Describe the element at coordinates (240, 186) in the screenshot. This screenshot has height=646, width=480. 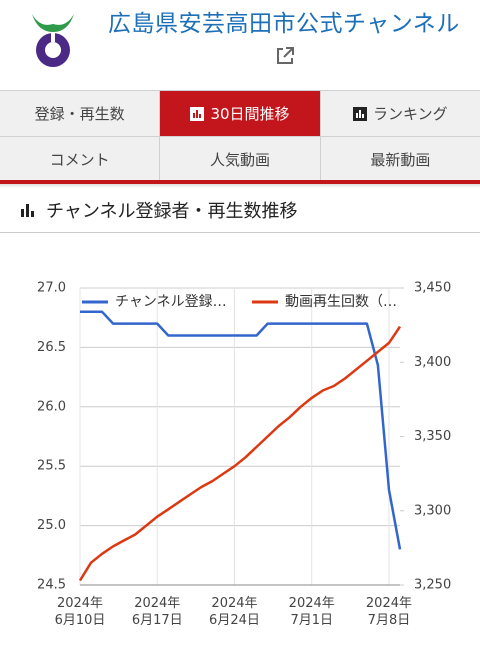
I see `shadow` at that location.